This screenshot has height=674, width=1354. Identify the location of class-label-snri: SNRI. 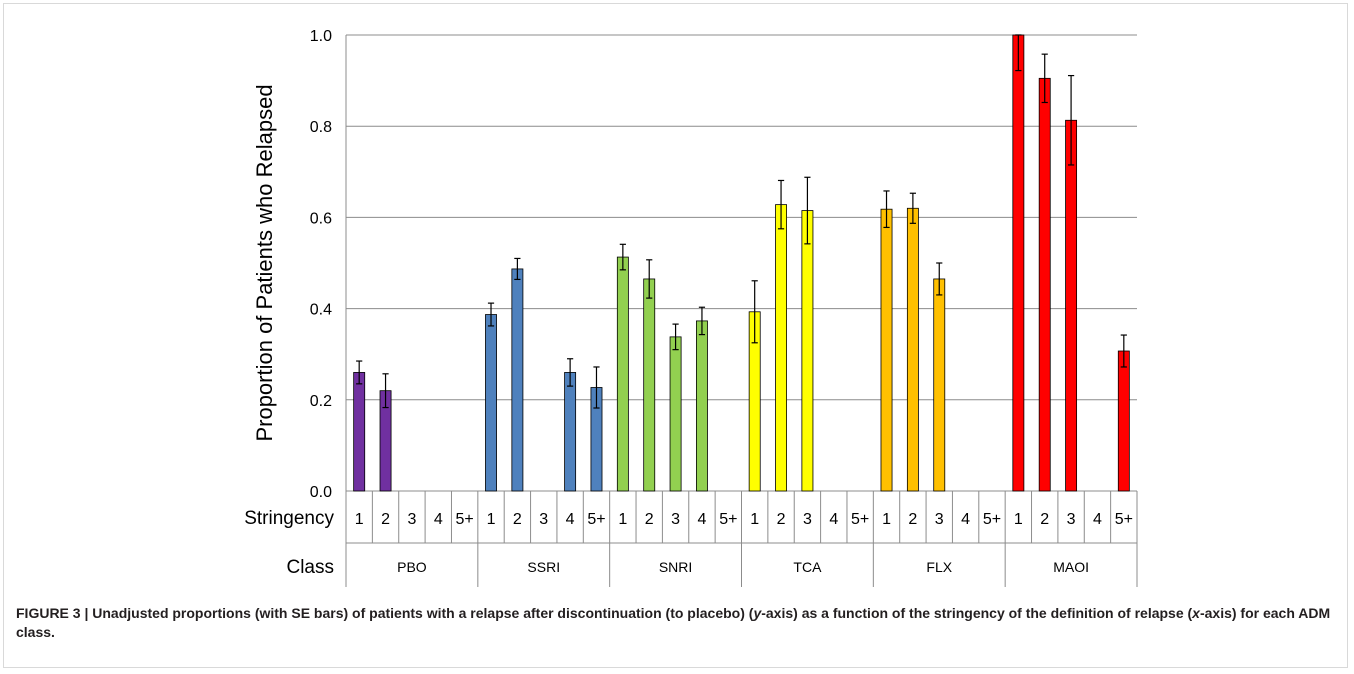
(675, 567).